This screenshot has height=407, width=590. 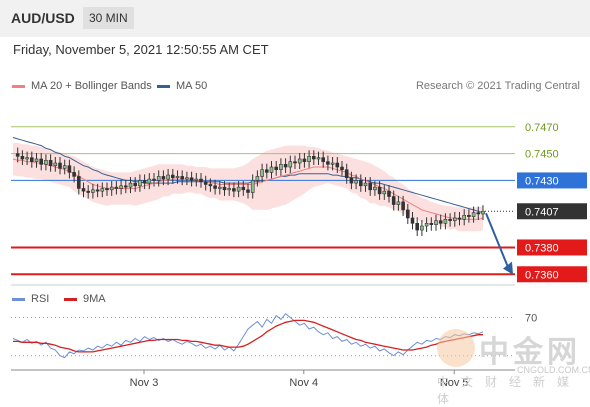 What do you see at coordinates (43, 18) in the screenshot?
I see `currency-pair-title: AUD/USD` at bounding box center [43, 18].